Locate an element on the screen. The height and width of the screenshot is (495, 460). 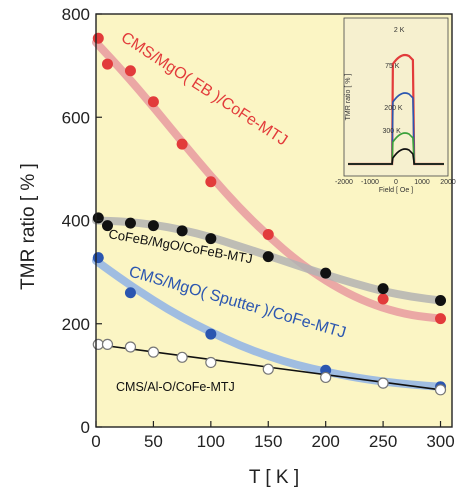
x-tick-label: 100 is located at coordinates (211, 441).